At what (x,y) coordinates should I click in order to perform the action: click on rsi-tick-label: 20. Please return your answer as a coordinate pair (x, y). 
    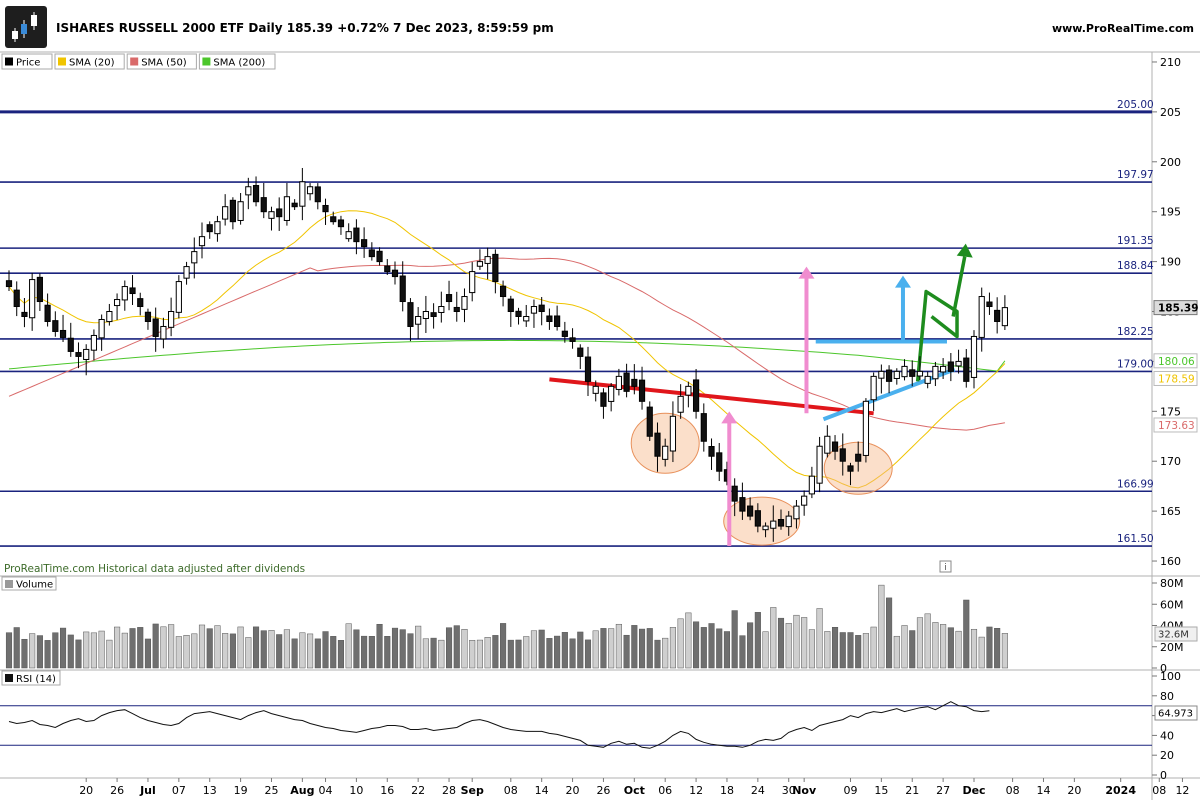
    Looking at the image, I should click on (1167, 755).